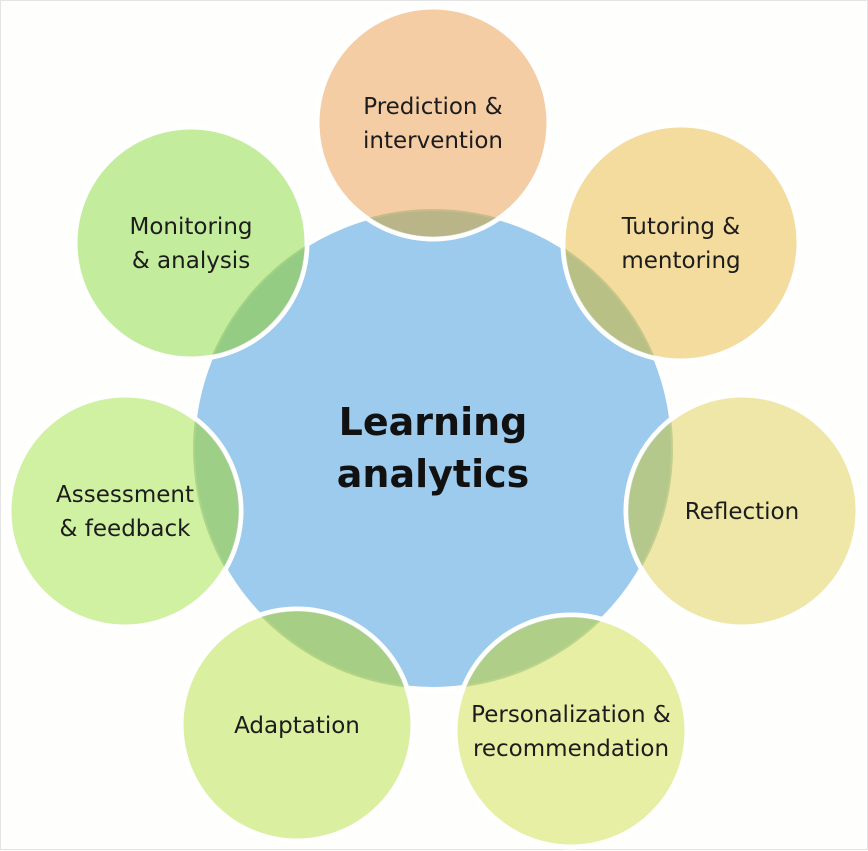 The height and width of the screenshot is (851, 868). What do you see at coordinates (433, 107) in the screenshot?
I see `node-label-line: Prediction &` at bounding box center [433, 107].